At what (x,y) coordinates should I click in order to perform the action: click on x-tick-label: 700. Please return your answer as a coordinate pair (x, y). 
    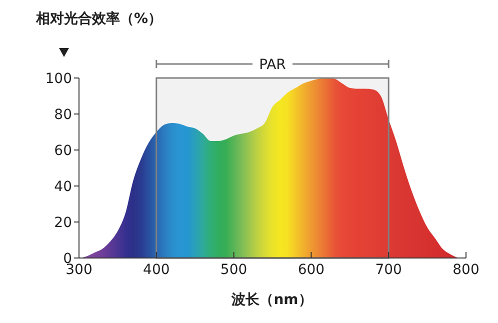
    Looking at the image, I should click on (388, 270).